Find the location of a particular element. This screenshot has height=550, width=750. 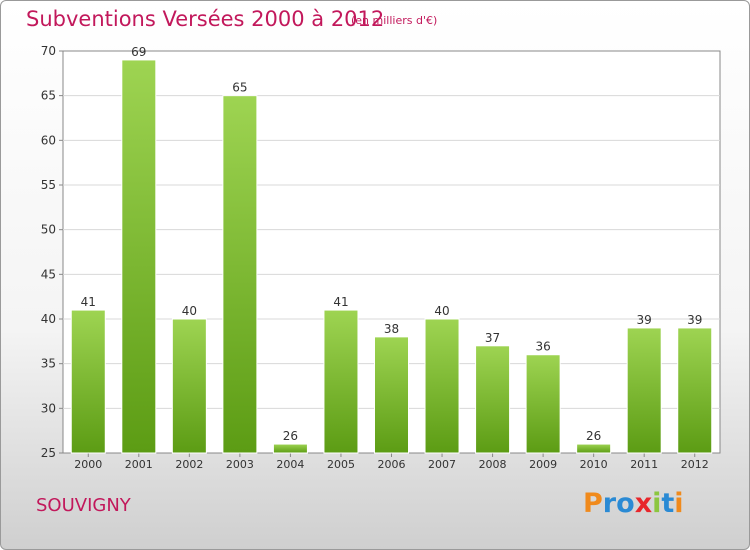

bar-2002 is located at coordinates (189, 386).